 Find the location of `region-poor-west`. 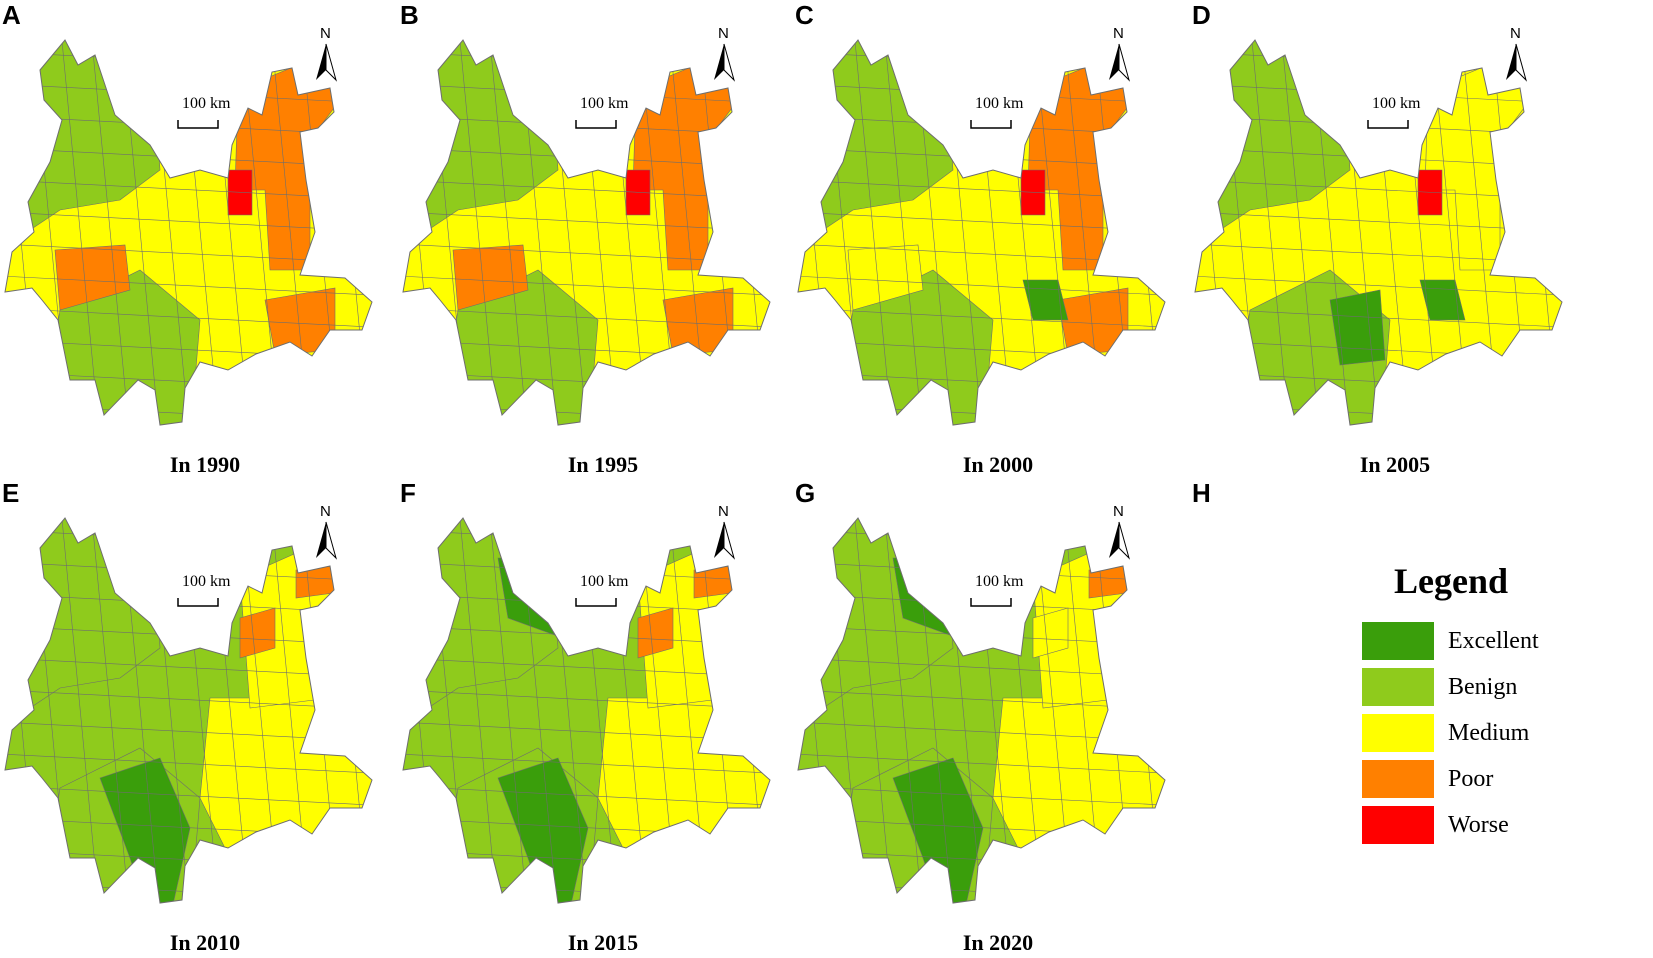

region-poor-west is located at coordinates (92, 277).